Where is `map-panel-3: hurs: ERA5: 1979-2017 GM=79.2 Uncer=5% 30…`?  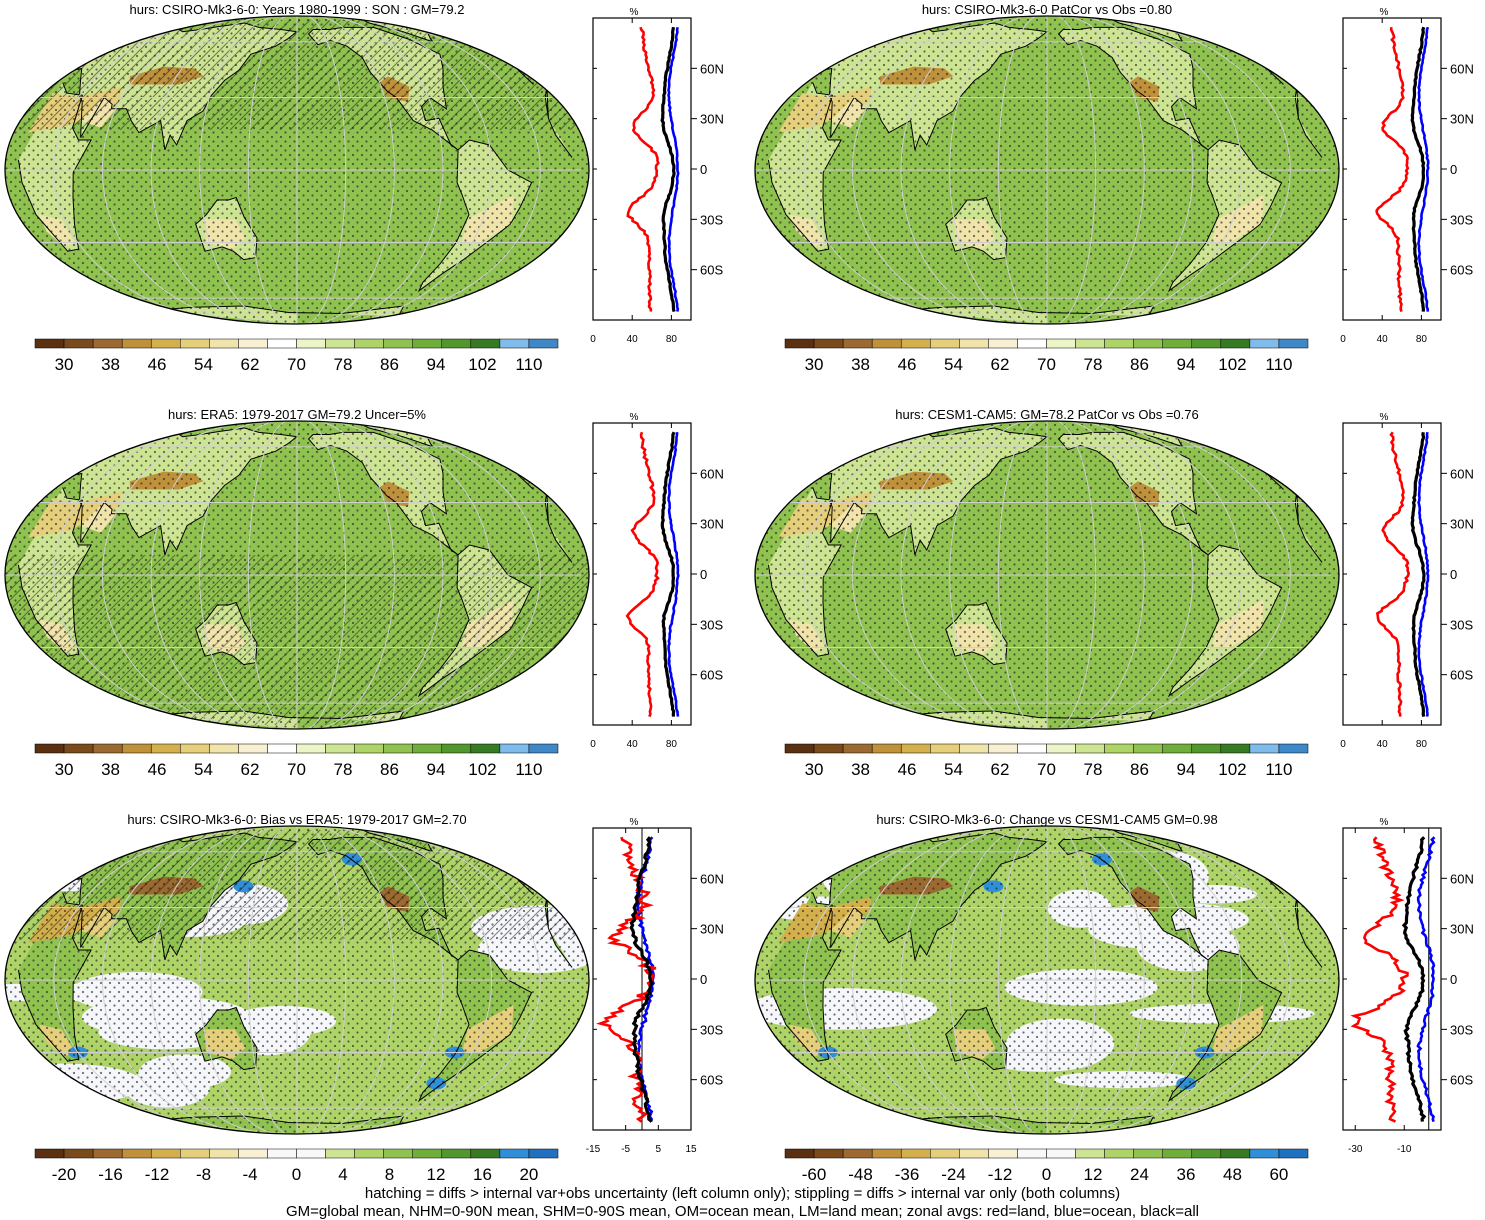 map-panel-3: hurs: ERA5: 1979-2017 GM=79.2 Uncer=5% 30… is located at coordinates (297, 593).